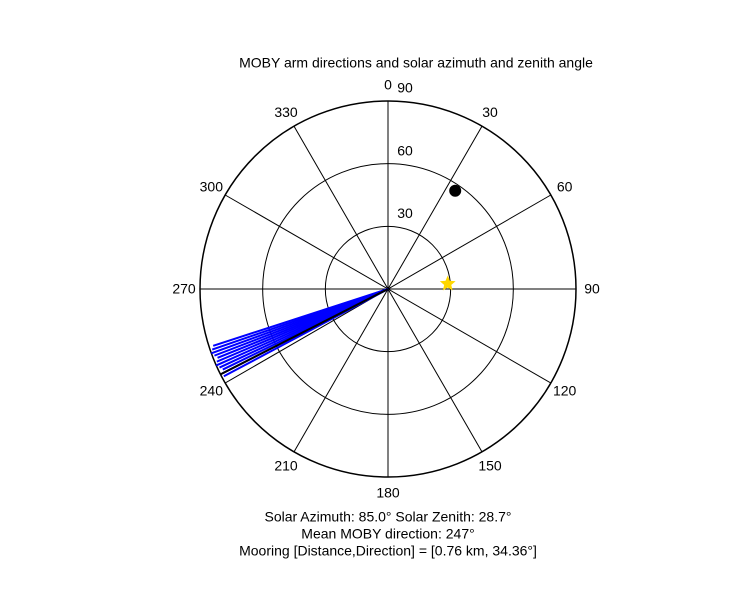 This screenshot has width=750, height=605. I want to click on theta-tick-label: 330, so click(286, 112).